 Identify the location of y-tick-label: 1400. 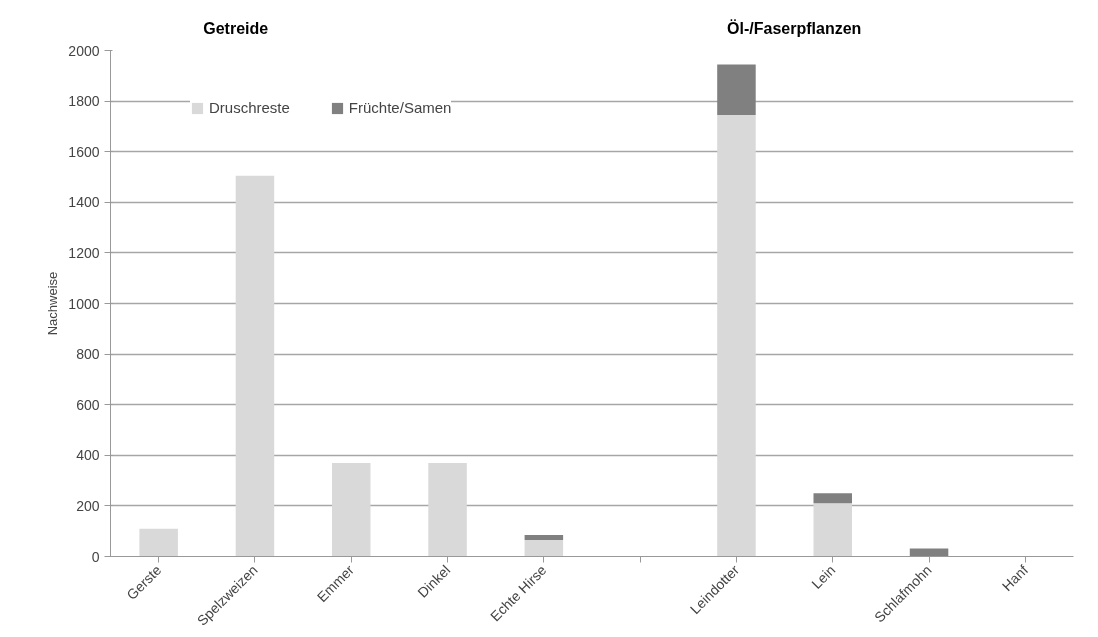
(84, 202).